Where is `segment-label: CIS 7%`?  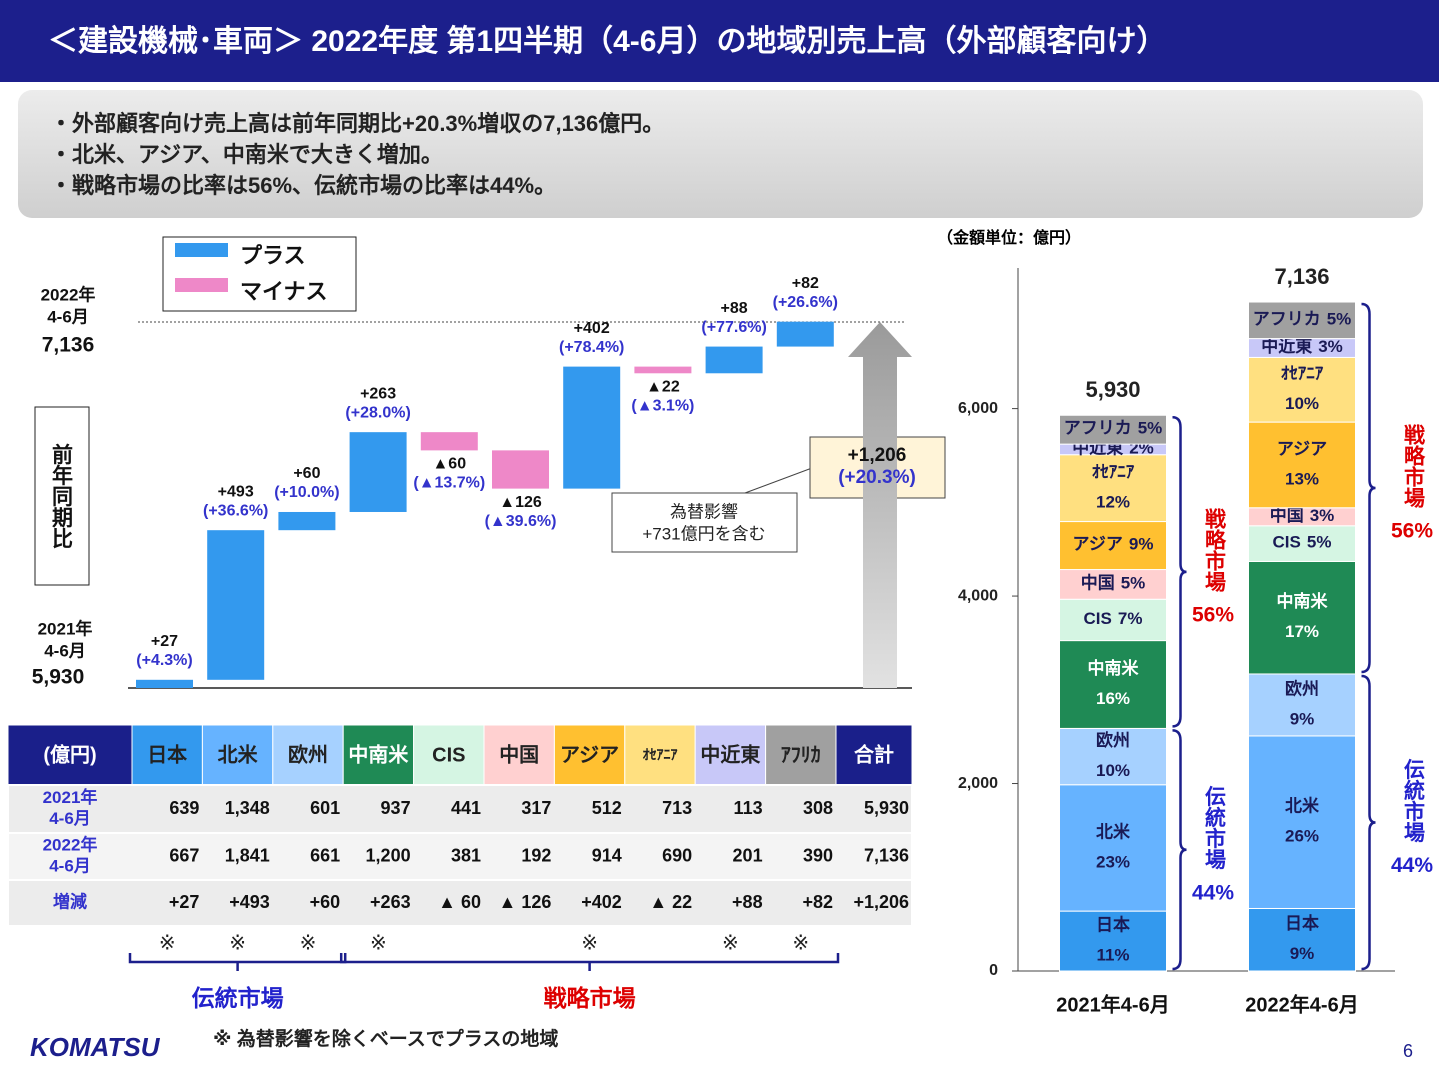
segment-label: CIS 7% is located at coordinates (1113, 618).